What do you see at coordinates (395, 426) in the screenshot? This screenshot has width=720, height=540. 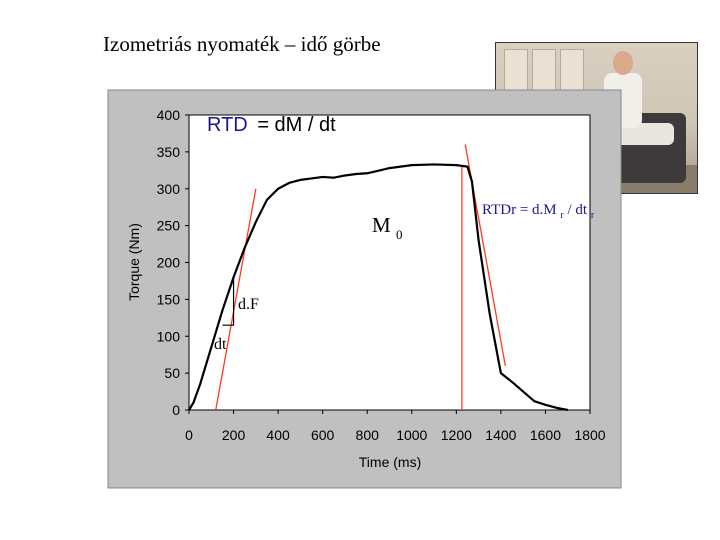 I see `x-axis-ticks: 0 200 400 600 800 1000 1200 1400 1600 1800` at bounding box center [395, 426].